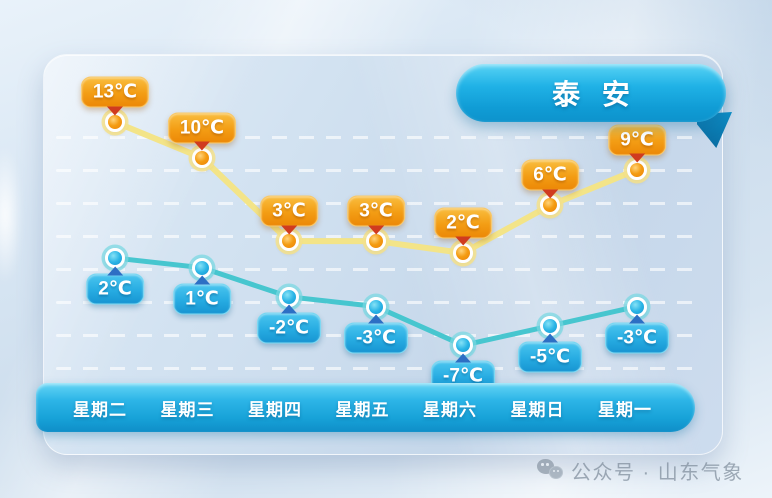  What do you see at coordinates (362, 409) in the screenshot?
I see `day-label: 星期五` at bounding box center [362, 409].